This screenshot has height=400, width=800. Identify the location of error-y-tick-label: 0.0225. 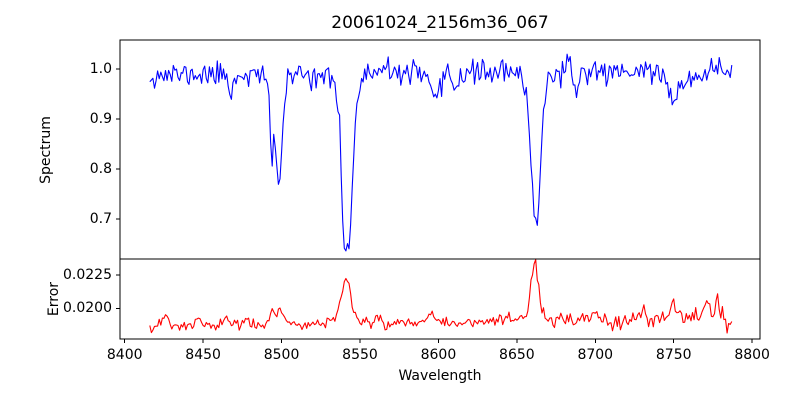
(87, 275).